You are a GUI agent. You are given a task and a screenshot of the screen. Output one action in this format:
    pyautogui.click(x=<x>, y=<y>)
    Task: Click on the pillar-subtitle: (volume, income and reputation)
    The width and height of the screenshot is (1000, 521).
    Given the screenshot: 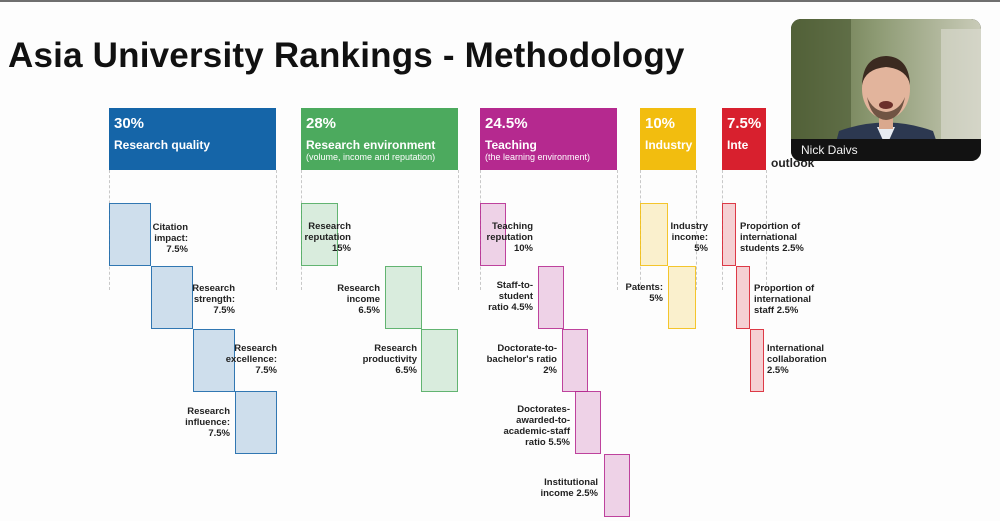 What is the action you would take?
    pyautogui.click(x=371, y=157)
    